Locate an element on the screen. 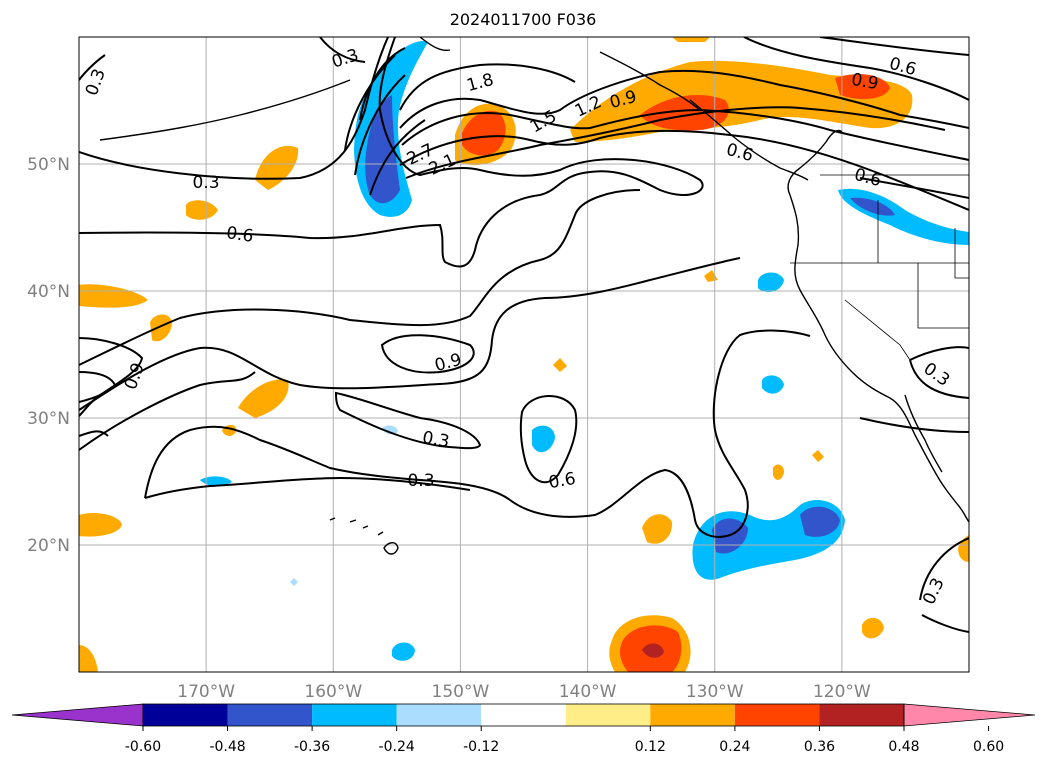  colorbar-cells is located at coordinates (523, 715).